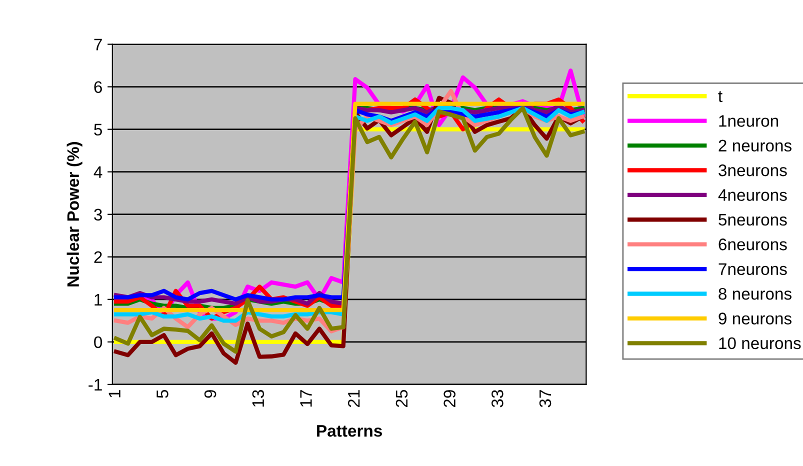  I want to click on legend-label: 8 neurons, so click(755, 294).